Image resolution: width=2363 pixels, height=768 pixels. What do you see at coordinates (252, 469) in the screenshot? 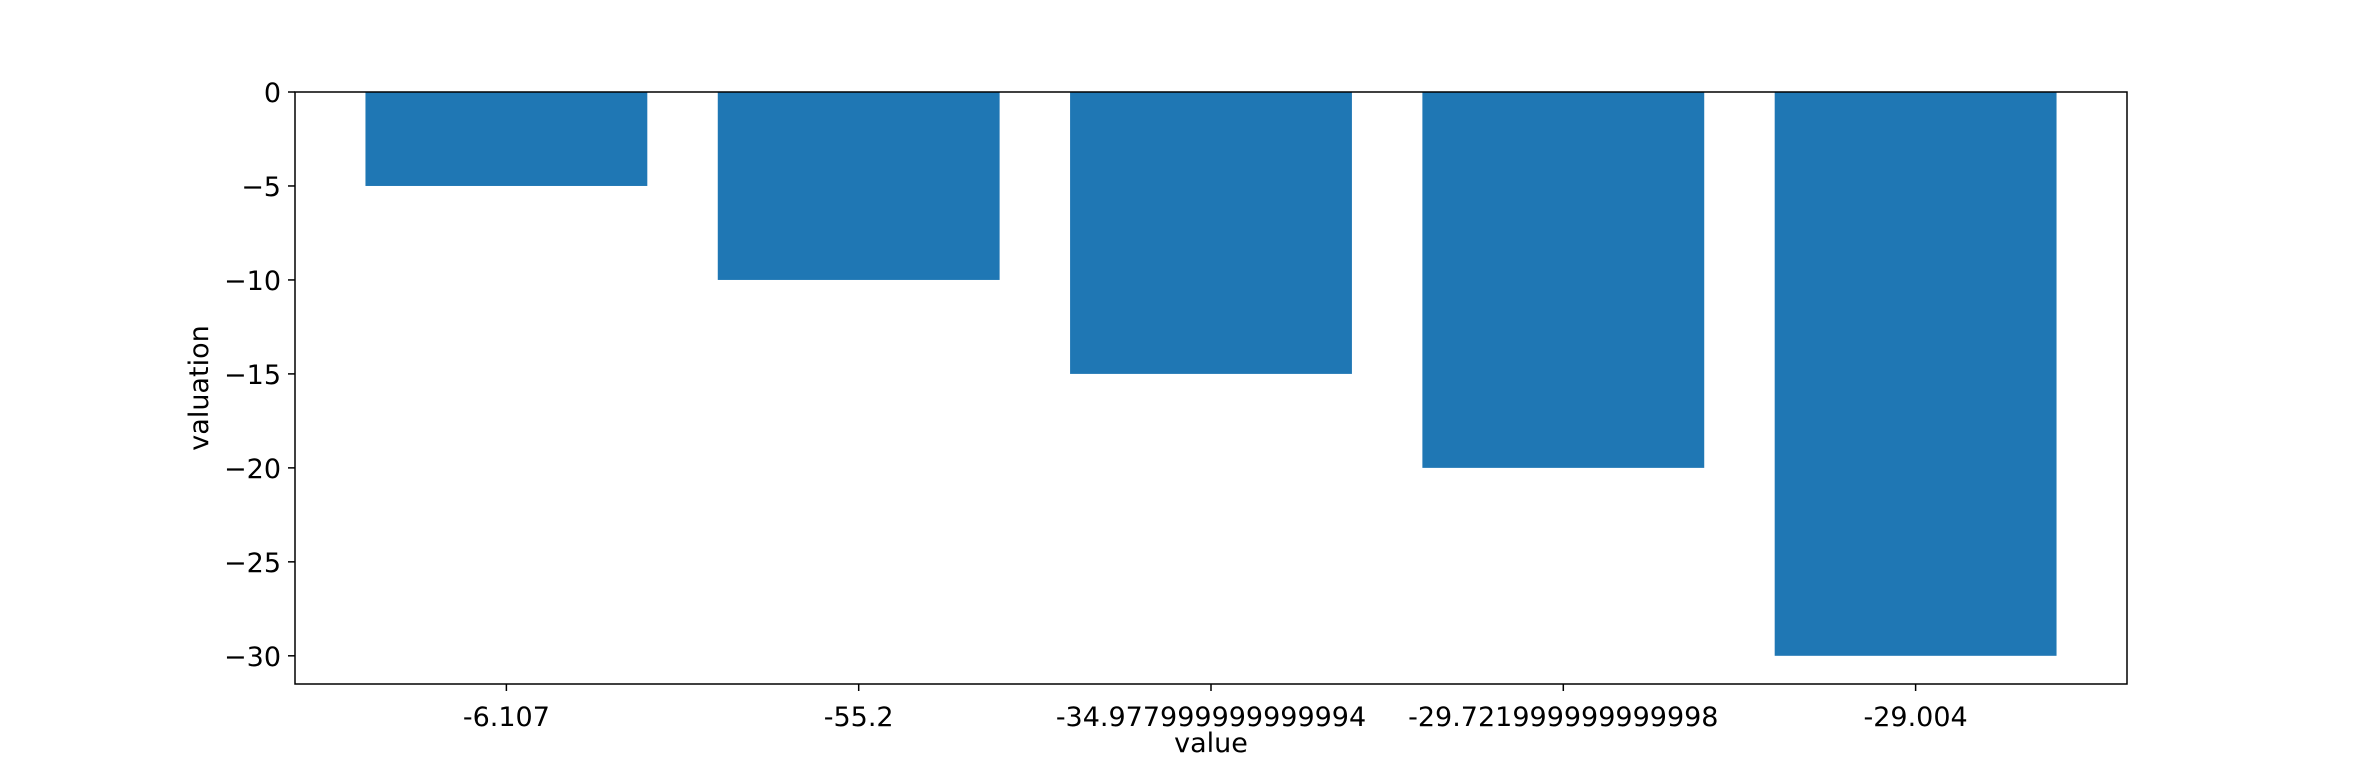
I see `y-tick-label: −20` at bounding box center [252, 469].